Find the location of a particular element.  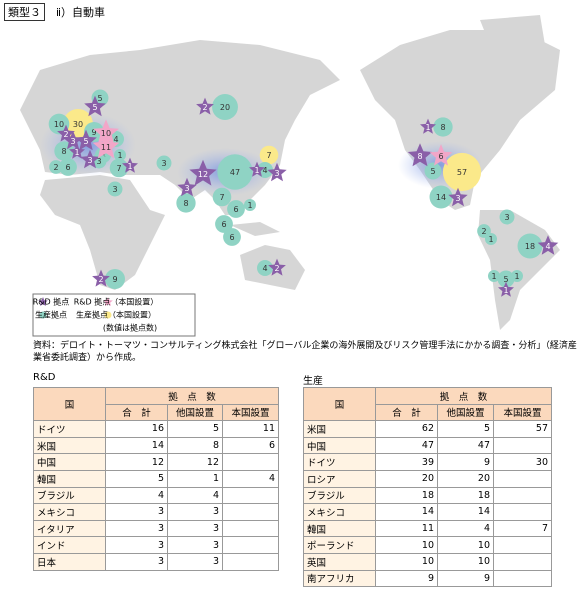

country-cell: インド is located at coordinates (69, 545).